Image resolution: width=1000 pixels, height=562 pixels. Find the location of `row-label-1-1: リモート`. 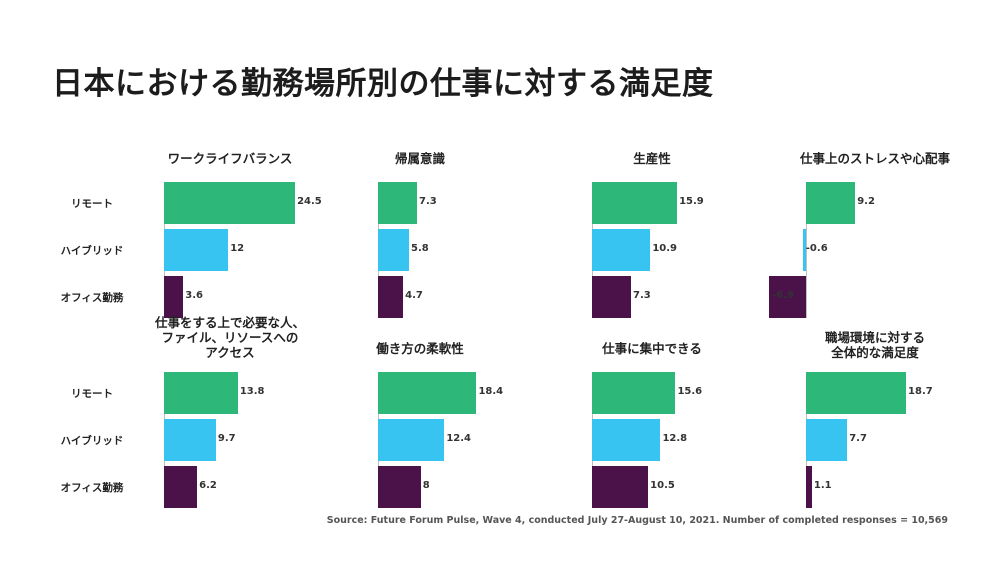

row-label-1-1: リモート is located at coordinates (92, 204).